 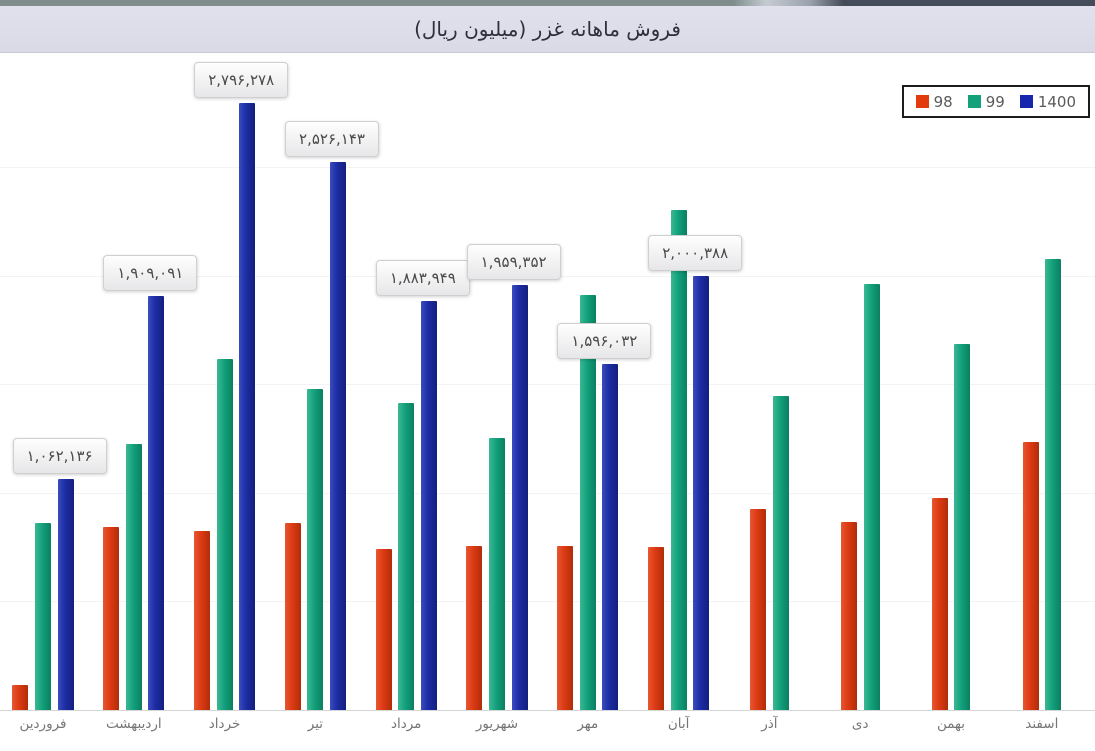 I want to click on bar-98-tir, so click(x=292, y=616).